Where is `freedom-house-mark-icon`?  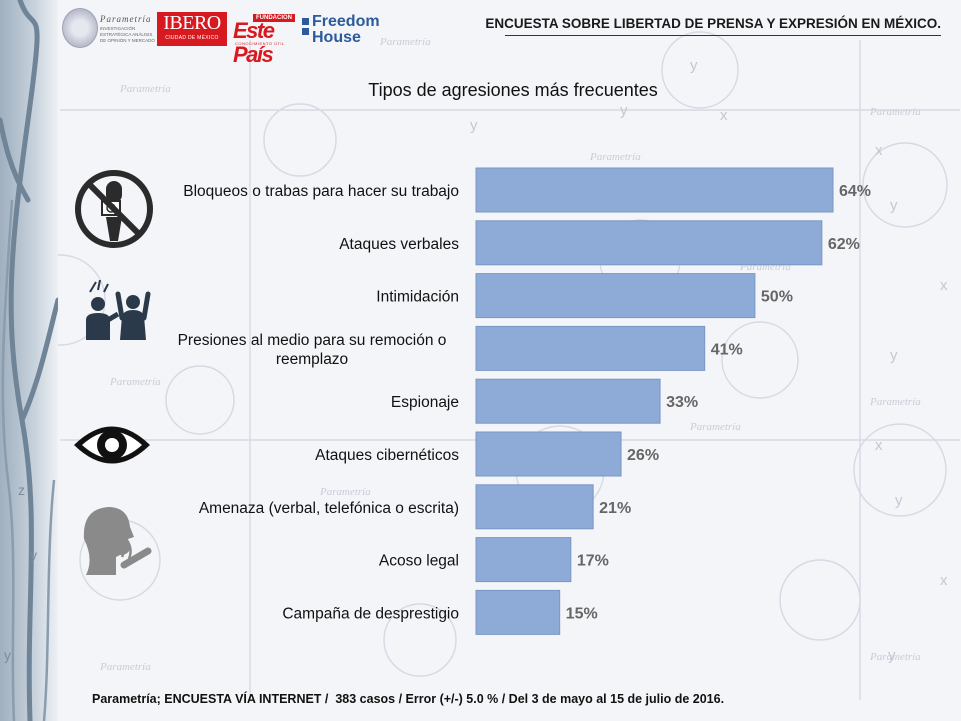
freedom-house-mark-icon is located at coordinates (305, 26).